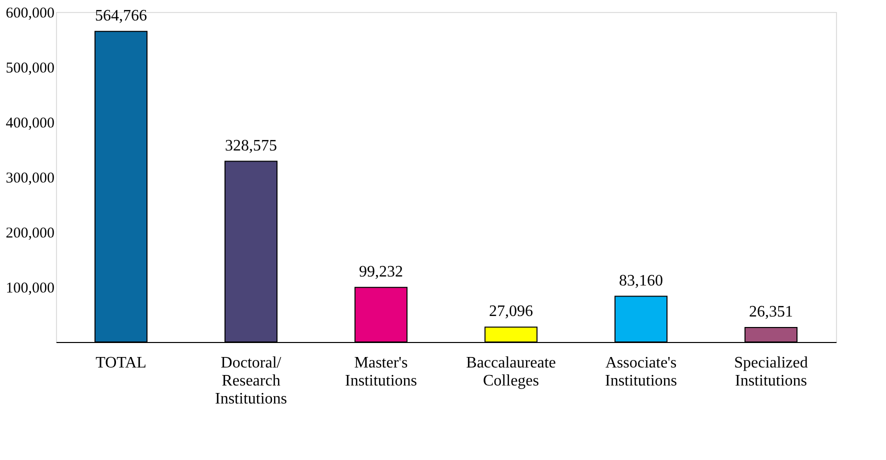  I want to click on data-label: 83,160, so click(641, 281).